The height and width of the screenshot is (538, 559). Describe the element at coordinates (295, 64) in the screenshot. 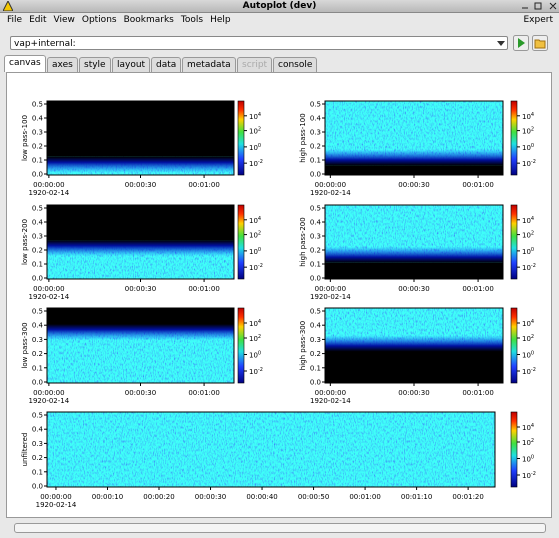

I see `tab: console` at that location.